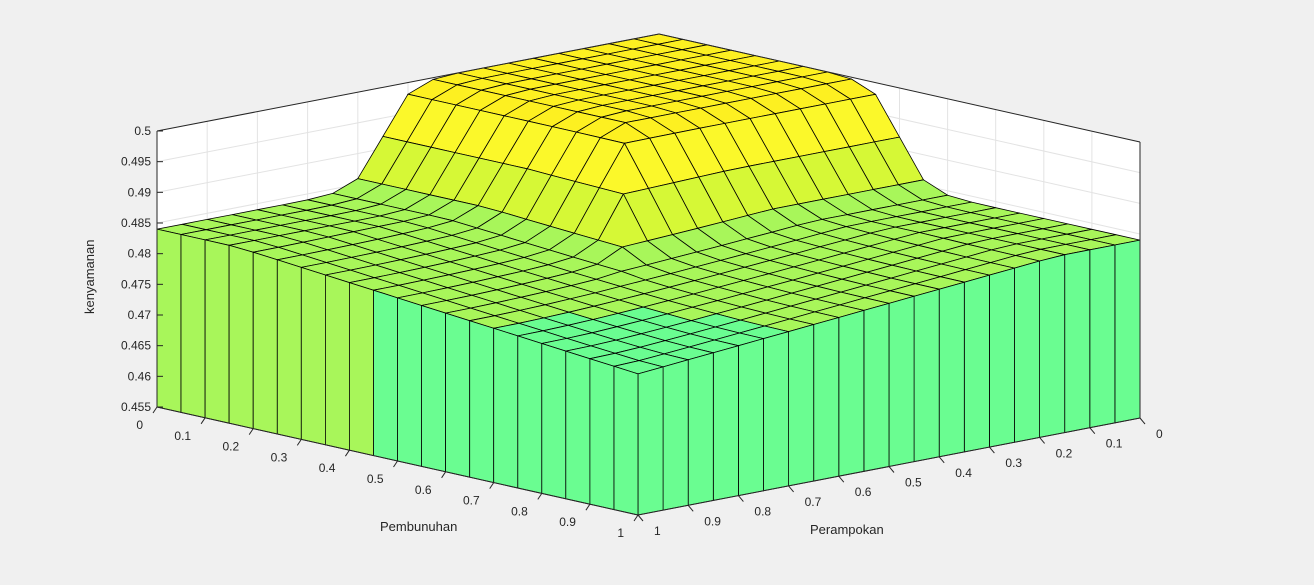  Describe the element at coordinates (1064, 453) in the screenshot. I see `y-tick-label: 0.2` at that location.